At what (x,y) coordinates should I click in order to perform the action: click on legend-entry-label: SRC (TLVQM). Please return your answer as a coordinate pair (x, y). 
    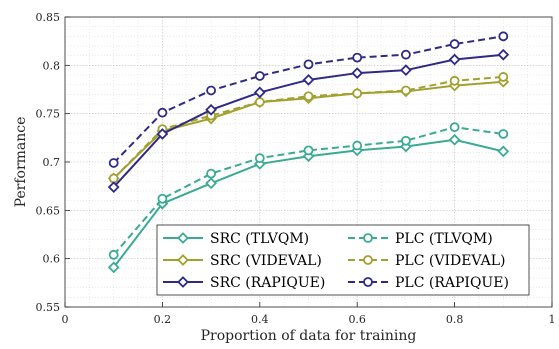
    Looking at the image, I should click on (259, 239).